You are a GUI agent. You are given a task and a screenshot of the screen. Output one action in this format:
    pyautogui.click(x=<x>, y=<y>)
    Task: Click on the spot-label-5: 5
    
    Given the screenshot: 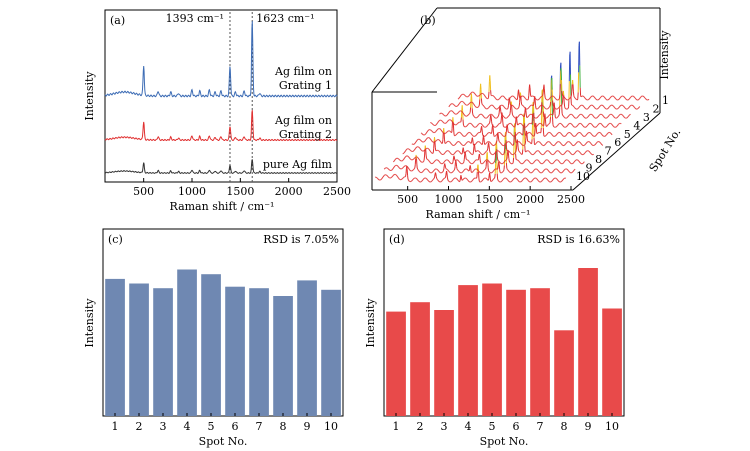 What is the action you would take?
    pyautogui.click(x=627, y=134)
    